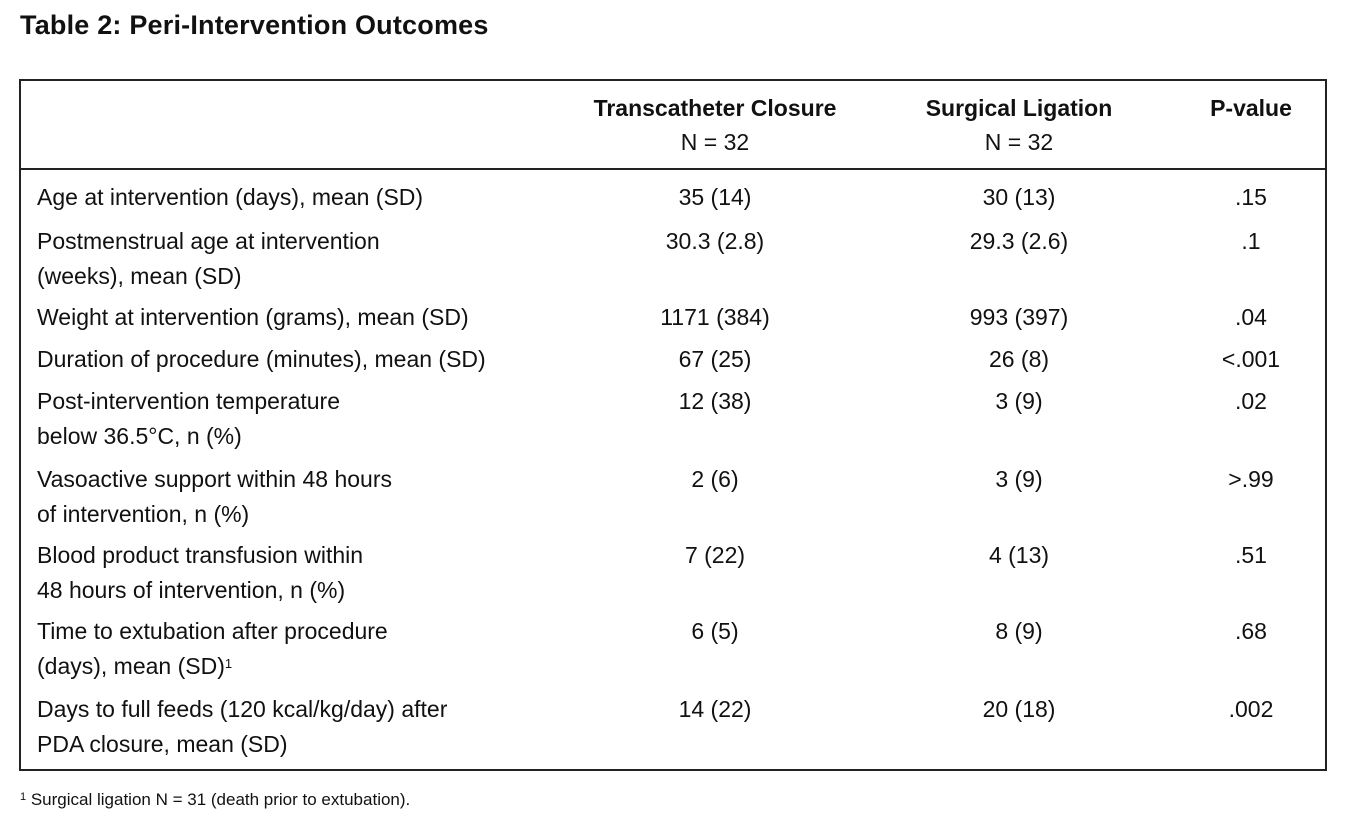  What do you see at coordinates (162, 744) in the screenshot?
I see `row-label-line: PDA closure, mean (SD)` at bounding box center [162, 744].